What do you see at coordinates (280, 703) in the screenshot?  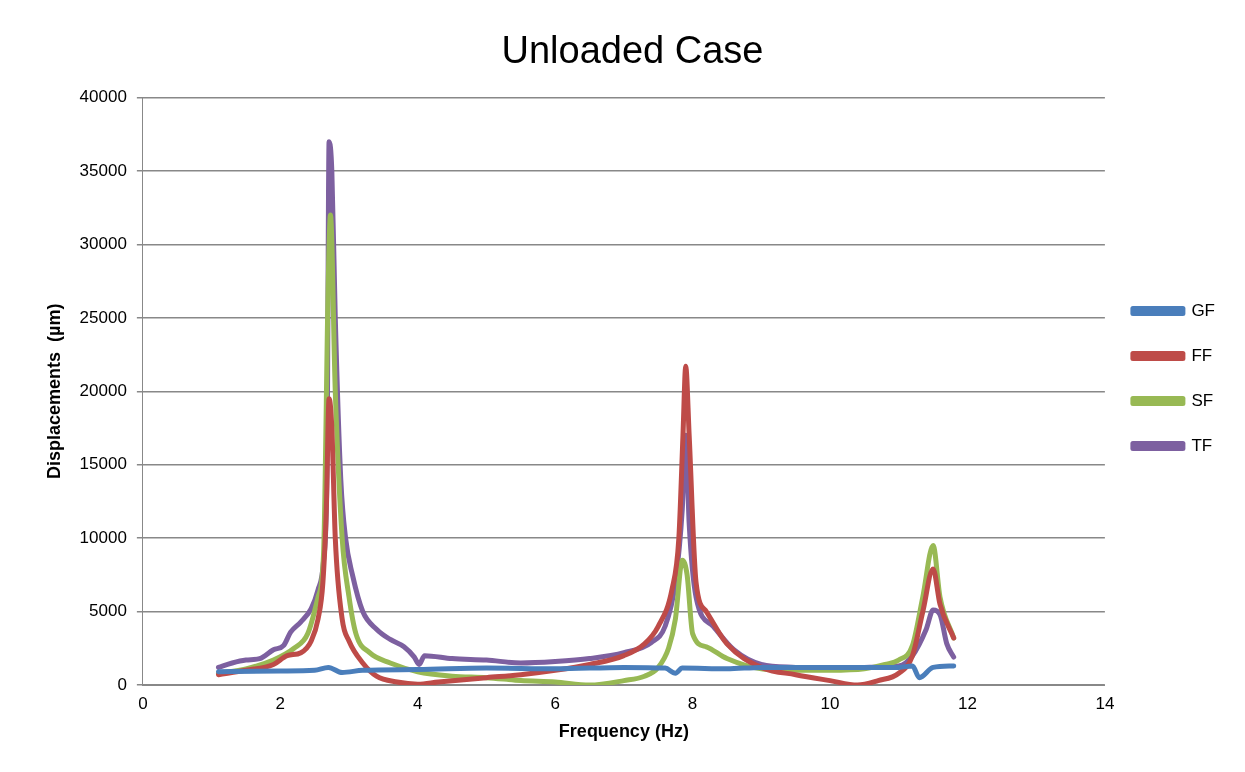 I see `x-tick-label: 2` at bounding box center [280, 703].